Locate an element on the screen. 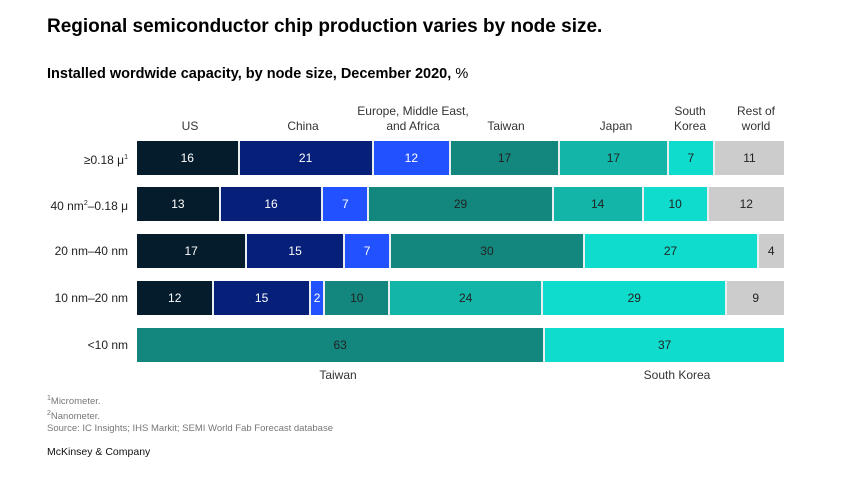 The image size is (854, 495). bar-row: 16 21 12 17 17 7 11 is located at coordinates (460, 158).